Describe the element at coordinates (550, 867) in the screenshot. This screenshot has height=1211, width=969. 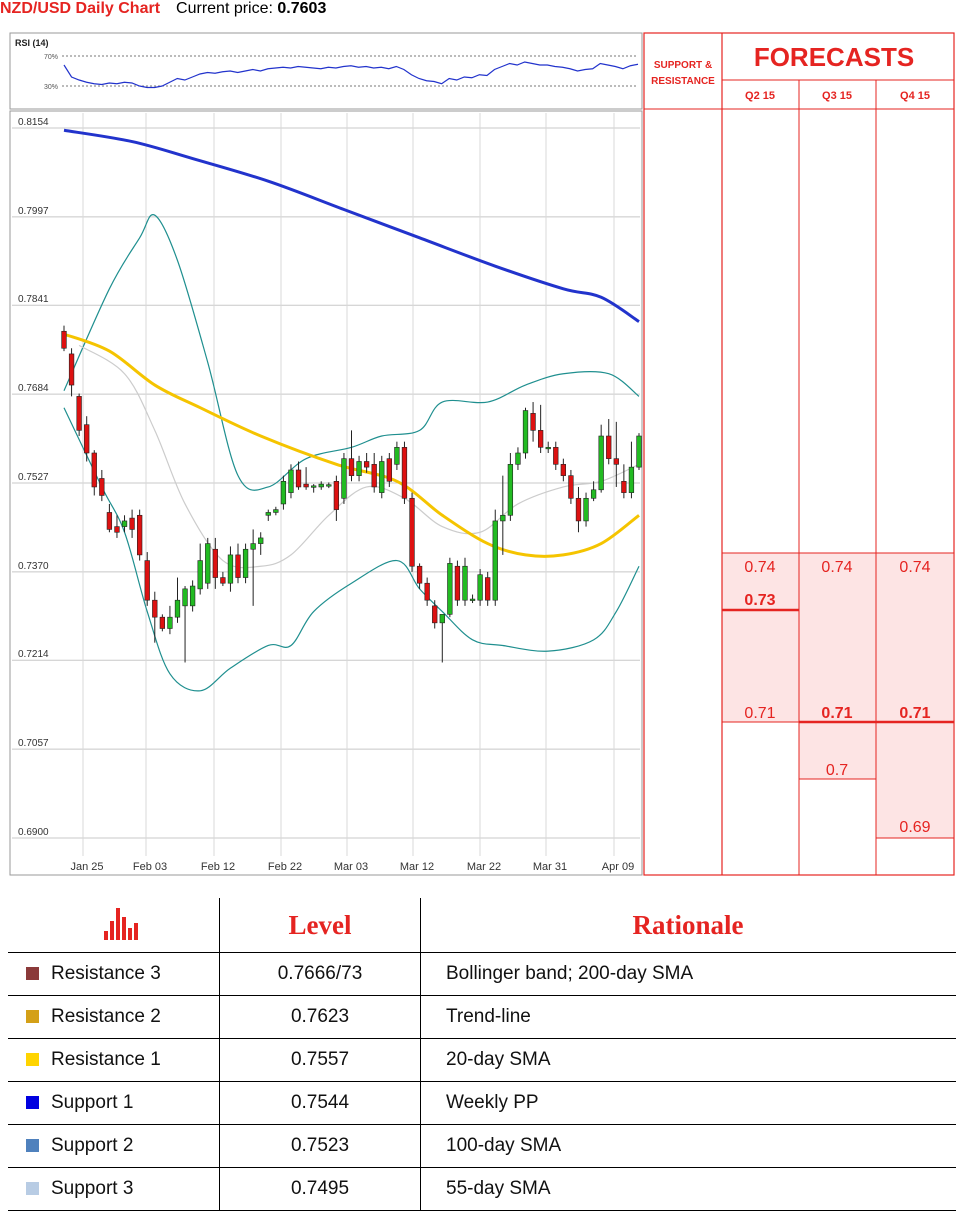
I see `x-tick-label: Mar 31` at that location.